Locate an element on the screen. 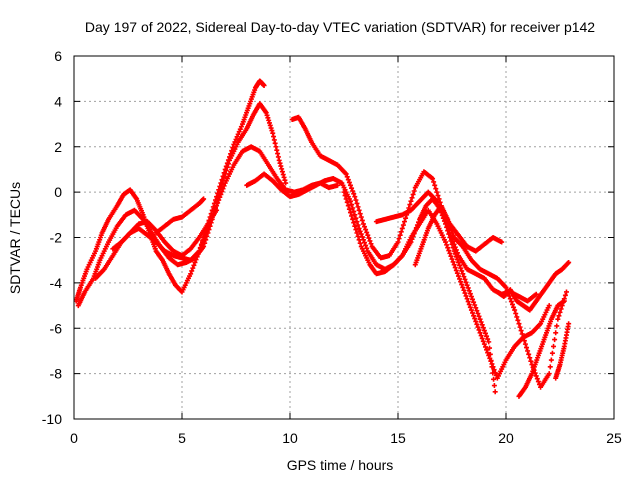 This screenshot has height=485, width=640. y-tick-label: -10 is located at coordinates (52, 419).